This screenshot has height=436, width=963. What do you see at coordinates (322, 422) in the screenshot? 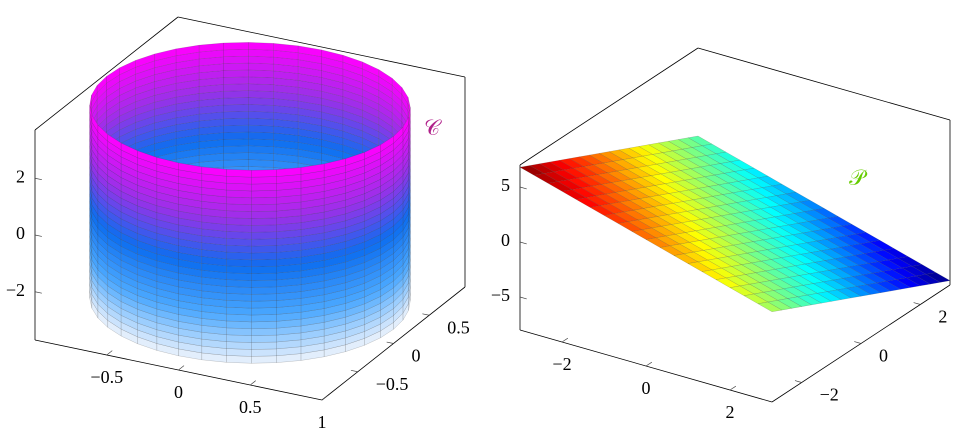
I see `x-tick-label: 1` at bounding box center [322, 422].